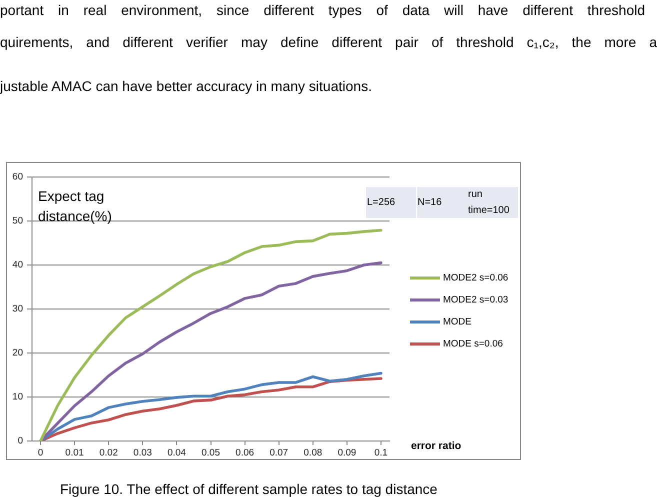 This screenshot has height=497, width=657. What do you see at coordinates (436, 446) in the screenshot?
I see `x-axis-title: error ratio` at bounding box center [436, 446].